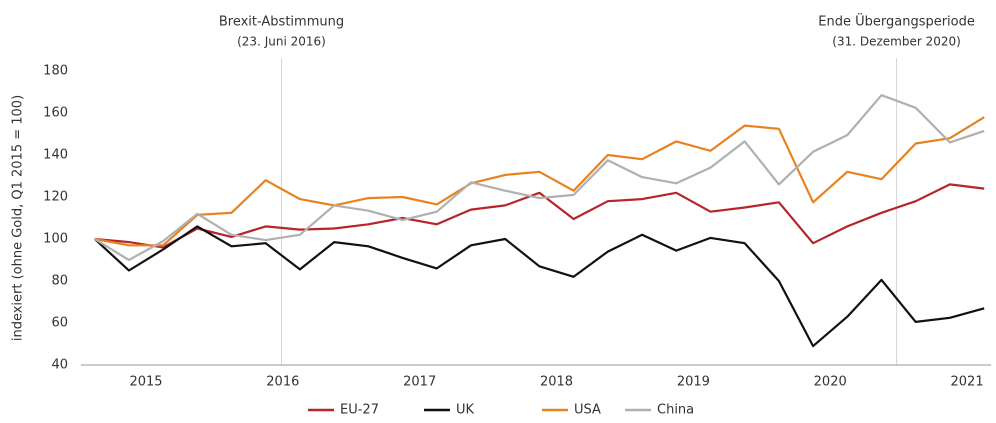 This screenshot has width=996, height=423. Describe the element at coordinates (587, 410) in the screenshot. I see `legend-label: USA` at that location.